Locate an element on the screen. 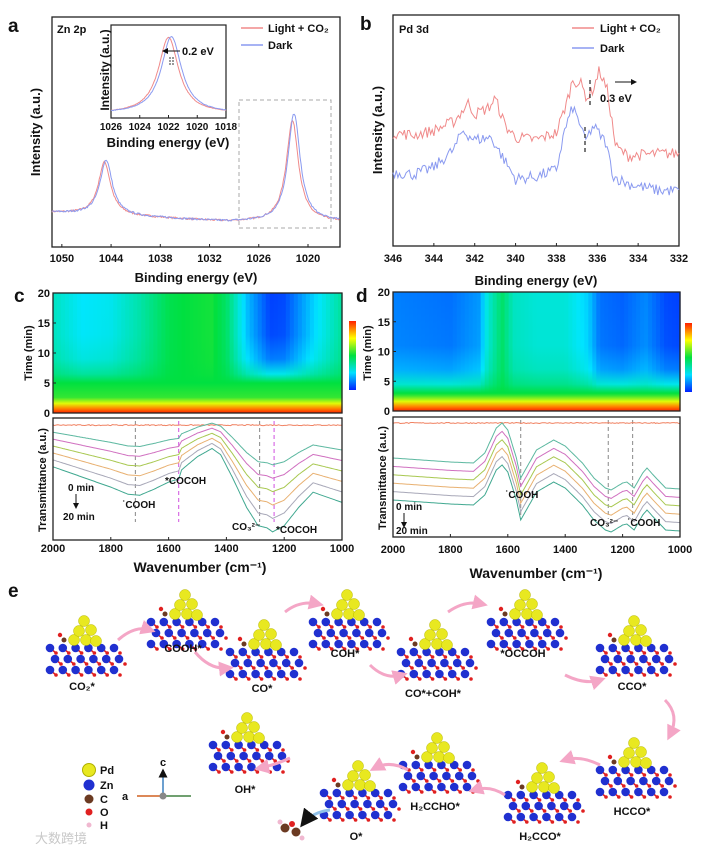 Image resolution: width=706 pixels, height=853 pixels. adsorbate-structure: O* is located at coordinates (360, 801).